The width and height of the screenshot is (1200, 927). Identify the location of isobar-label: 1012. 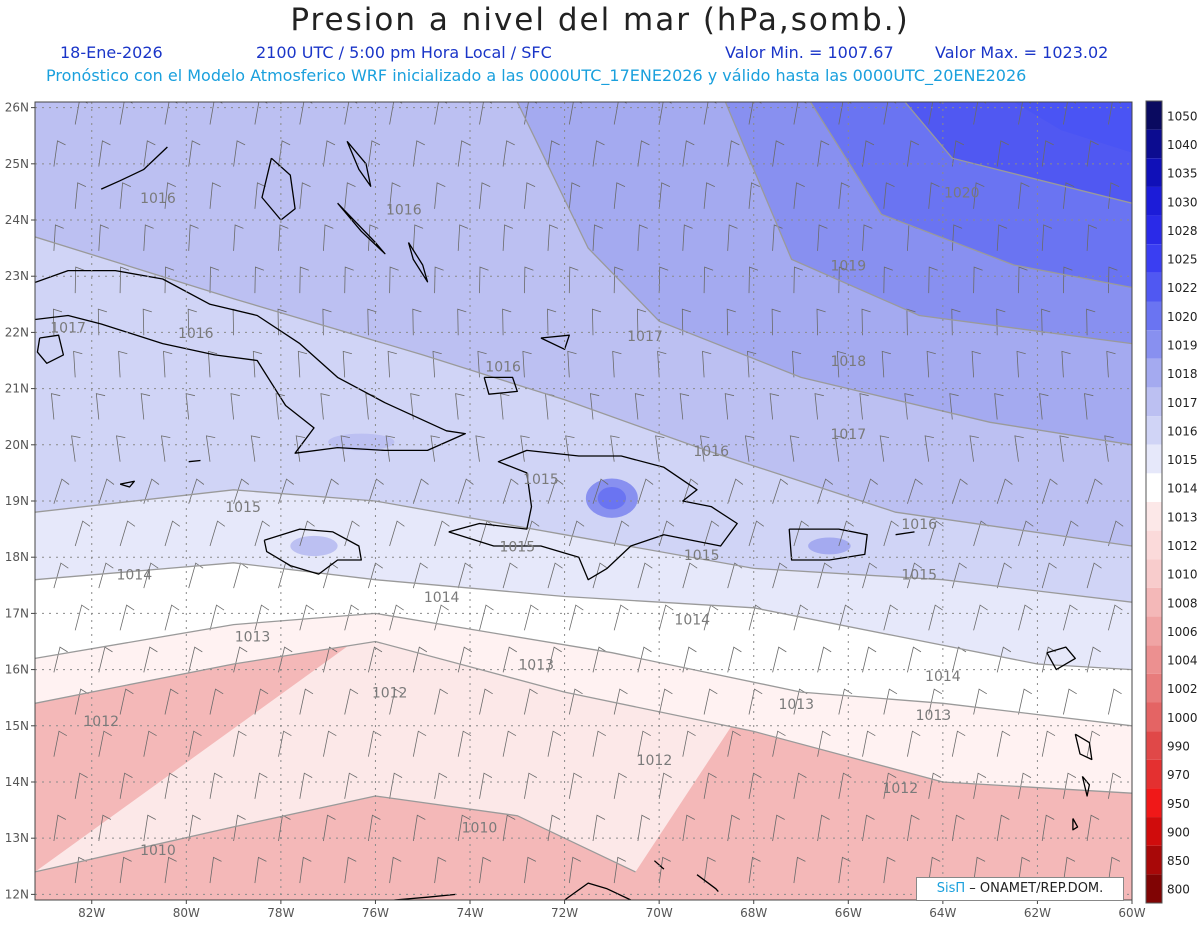
(900, 789).